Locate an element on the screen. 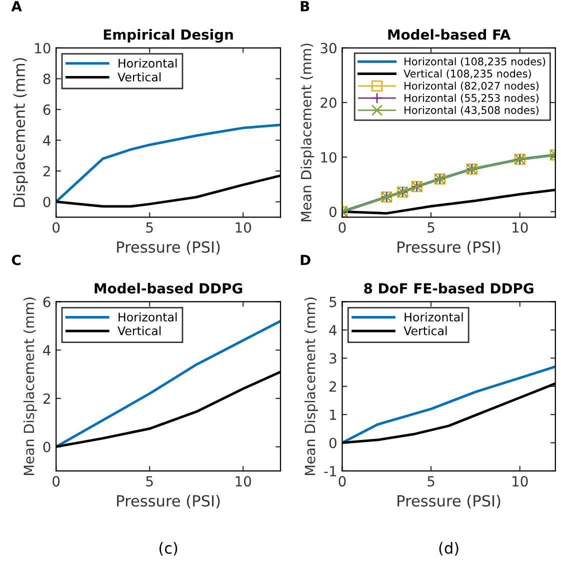 The width and height of the screenshot is (561, 564). chart-title: Model-based FA is located at coordinates (449, 34).